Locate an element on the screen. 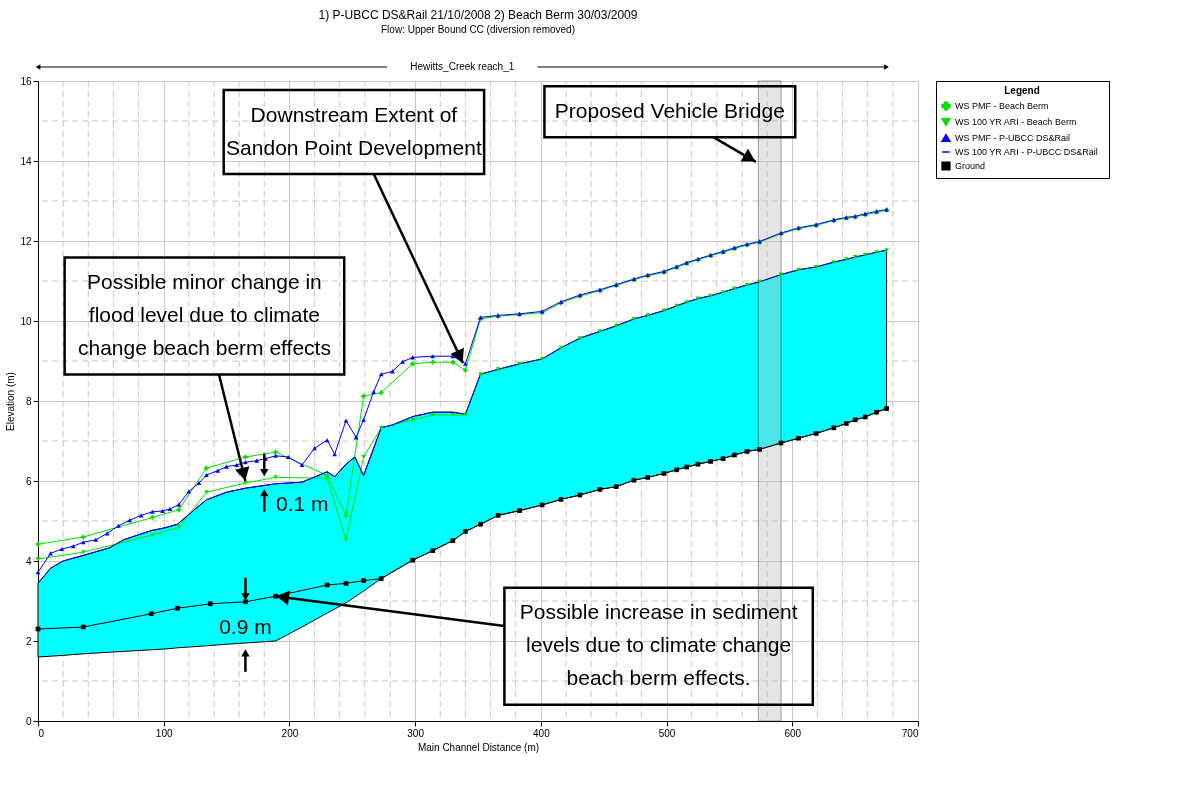  y-tick-label: 14 is located at coordinates (26, 161).